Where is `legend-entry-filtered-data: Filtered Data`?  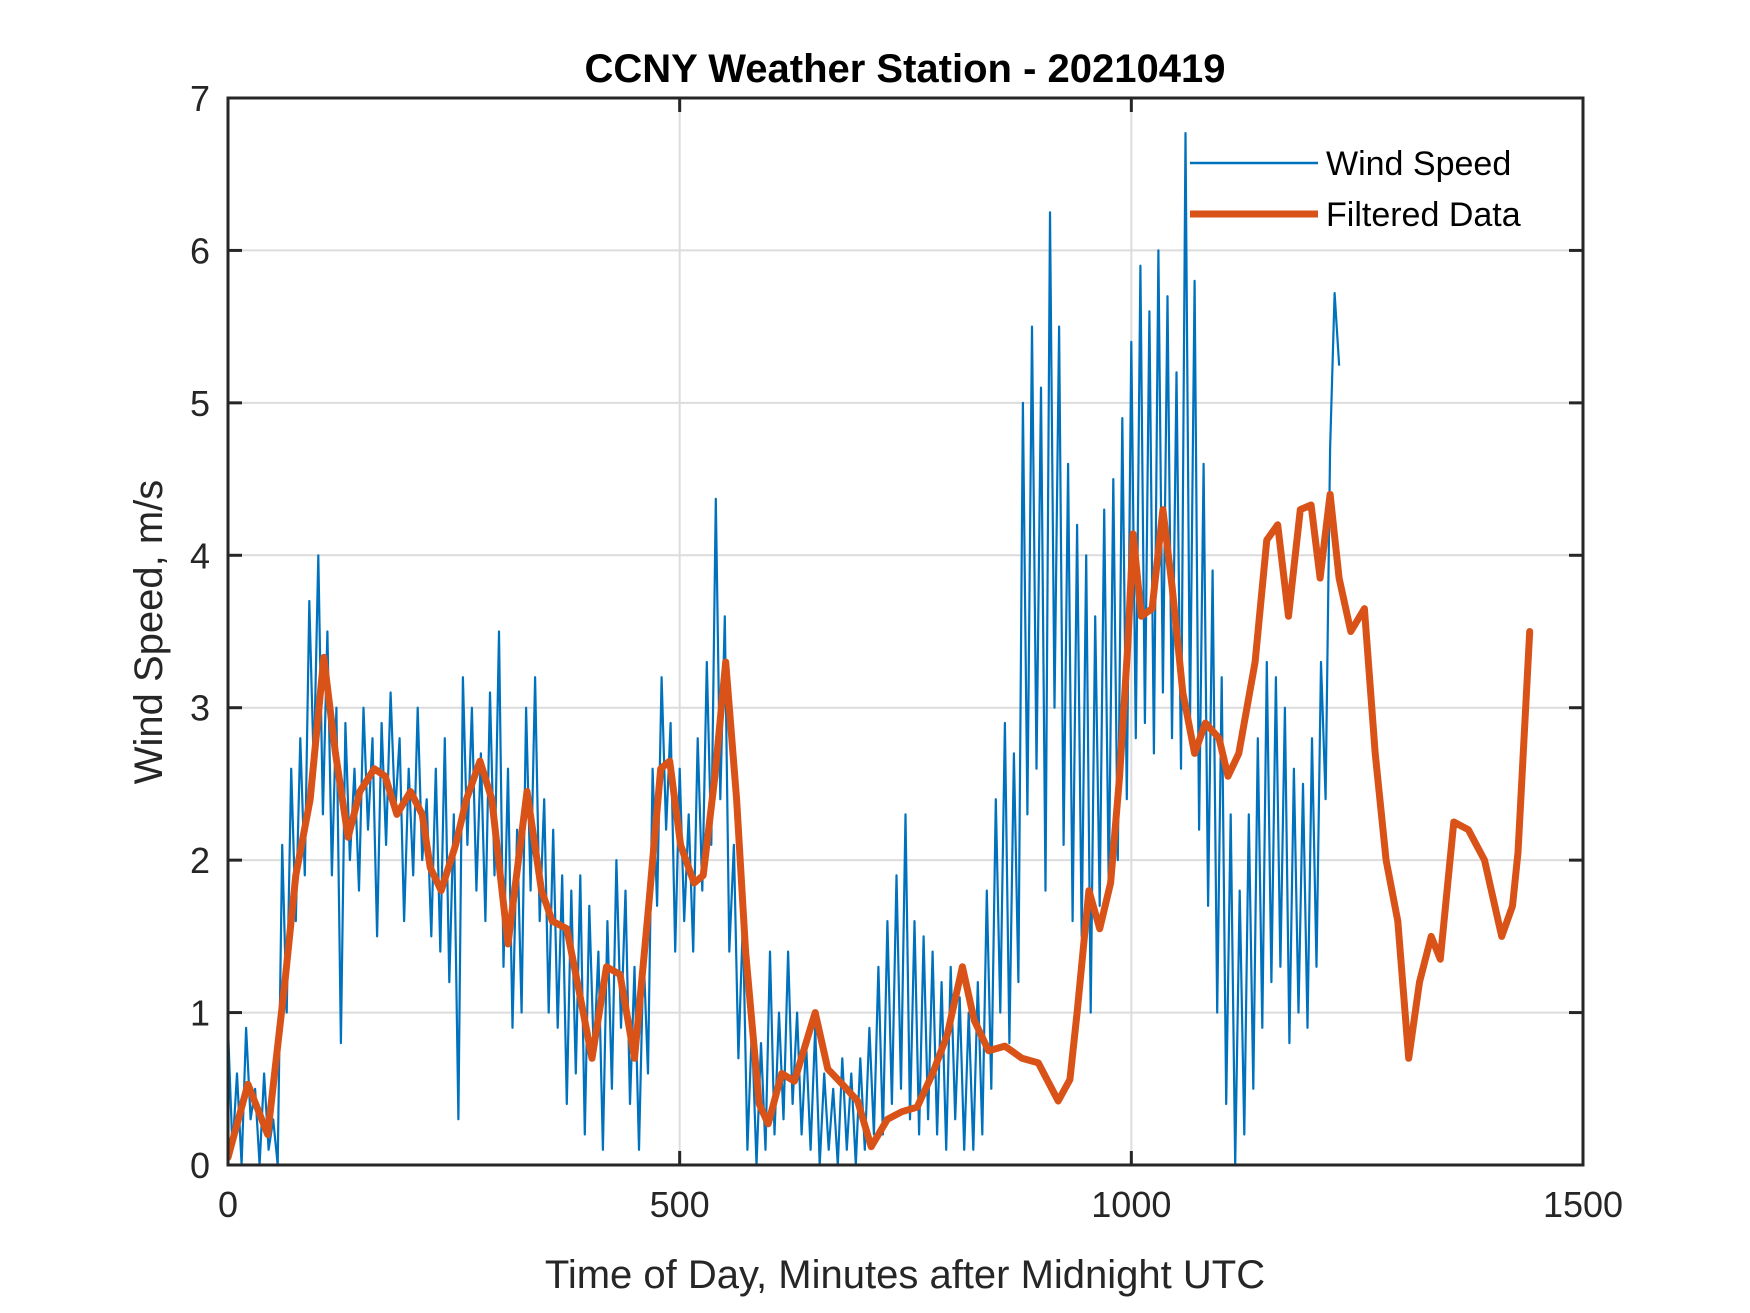
legend-entry-filtered-data: Filtered Data is located at coordinates (1355, 215).